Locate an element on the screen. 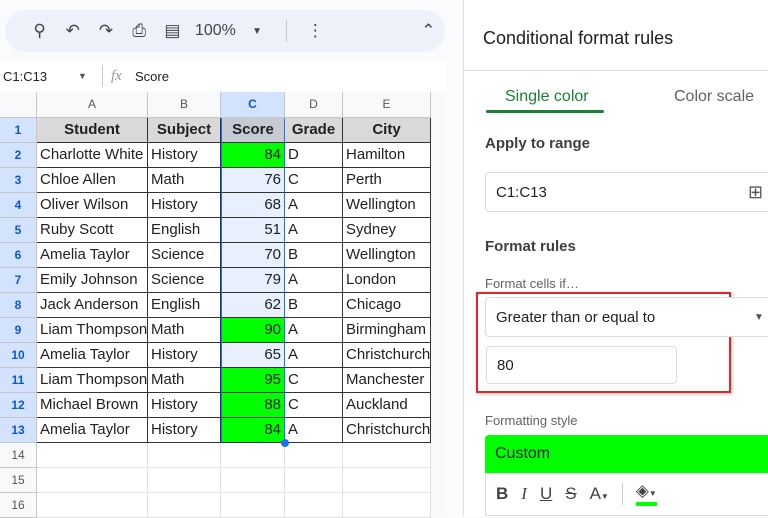  print-icon: ⎙ is located at coordinates (139, 30).